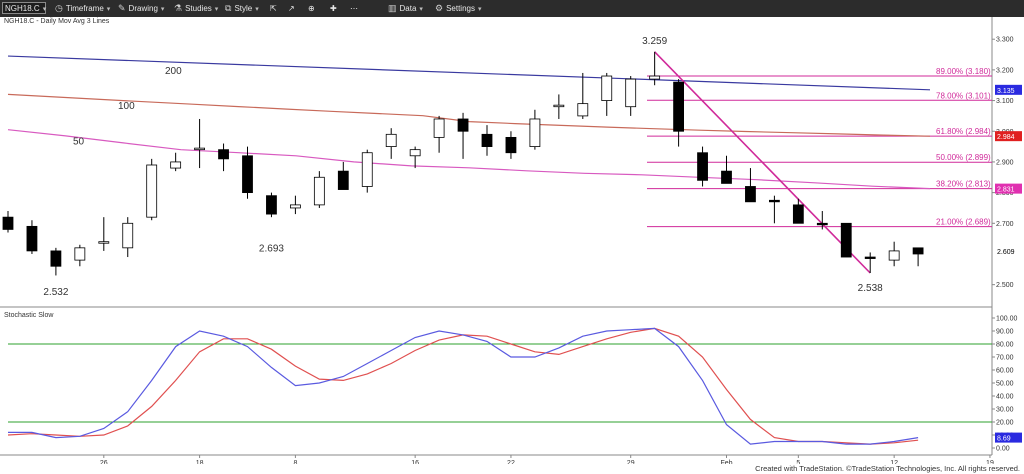 The width and height of the screenshot is (1024, 474). Describe the element at coordinates (228, 8) in the screenshot. I see `style-icon: ⧉` at that location.